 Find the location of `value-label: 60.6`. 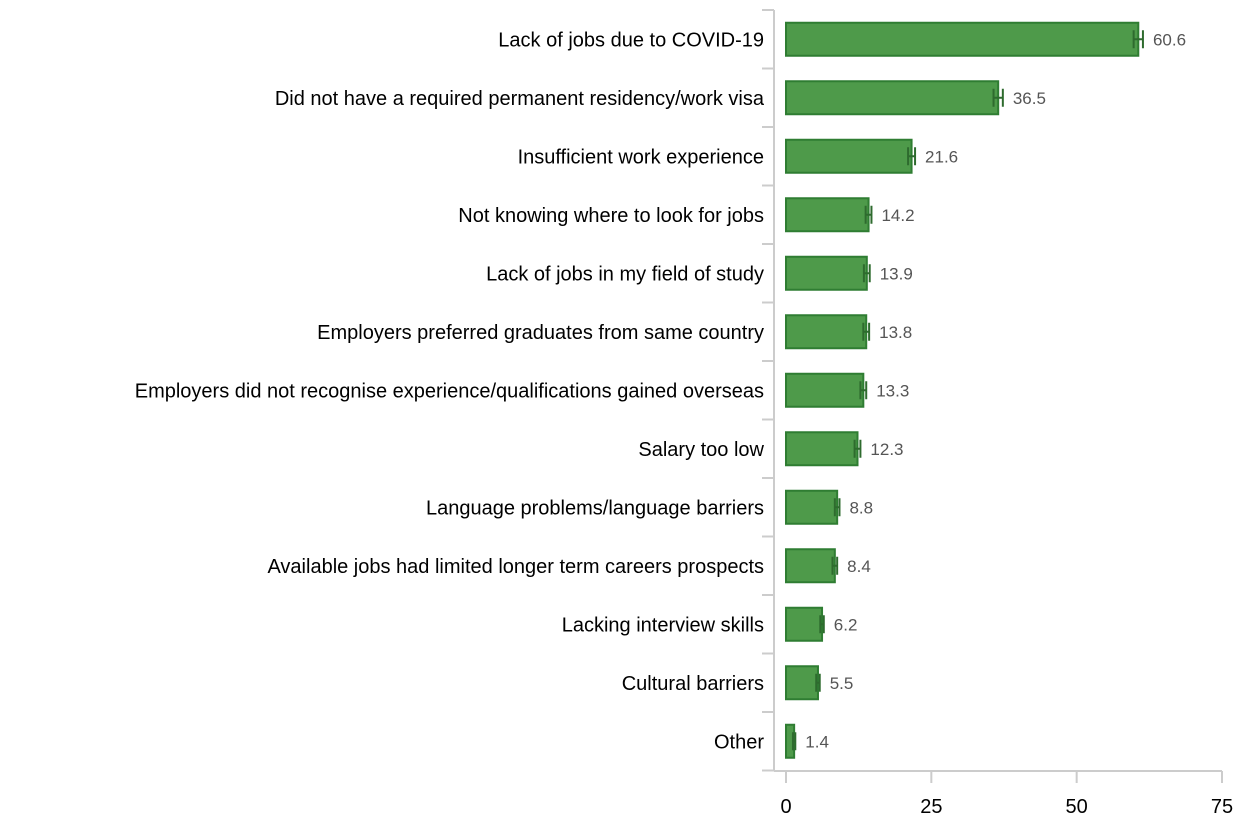

value-label: 60.6 is located at coordinates (1169, 39).